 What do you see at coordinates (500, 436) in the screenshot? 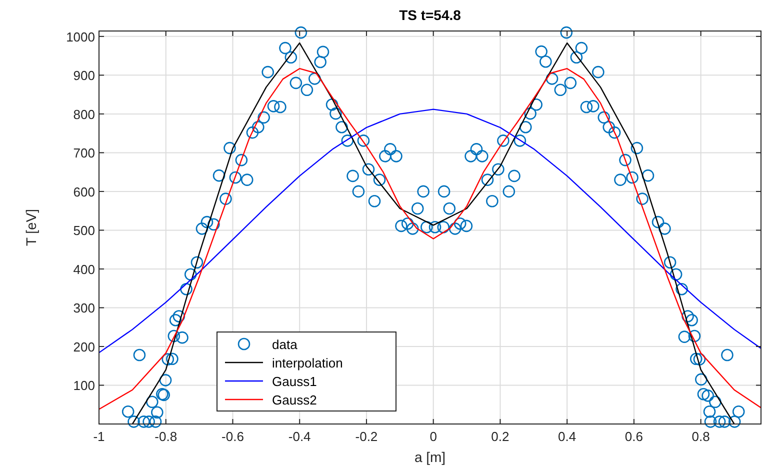
I see `x-tick-label: 0.2` at bounding box center [500, 436].